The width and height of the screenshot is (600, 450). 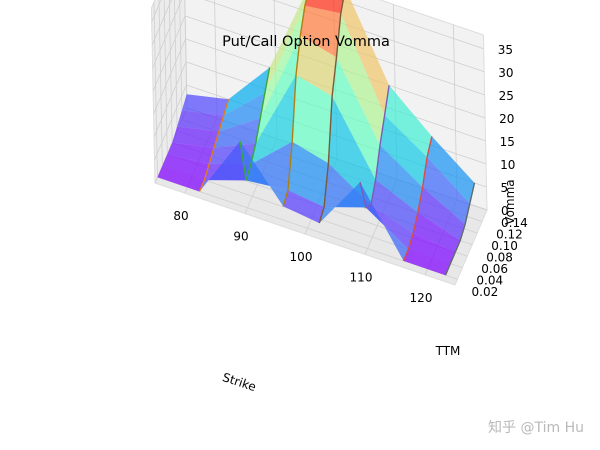 What do you see at coordinates (301, 257) in the screenshot?
I see `x-tick-label: 100` at bounding box center [301, 257].